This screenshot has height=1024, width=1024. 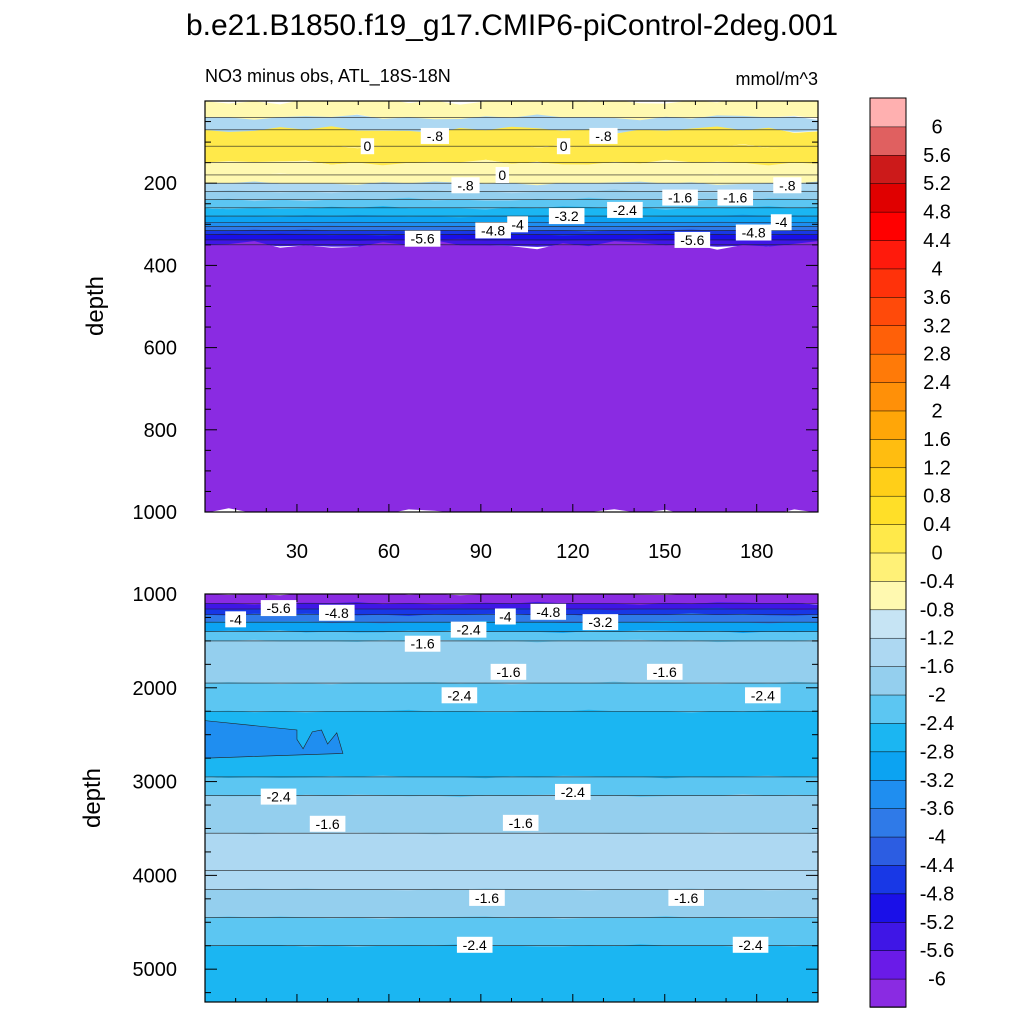 What do you see at coordinates (936, 411) in the screenshot?
I see `colorbar-label: 2` at bounding box center [936, 411].